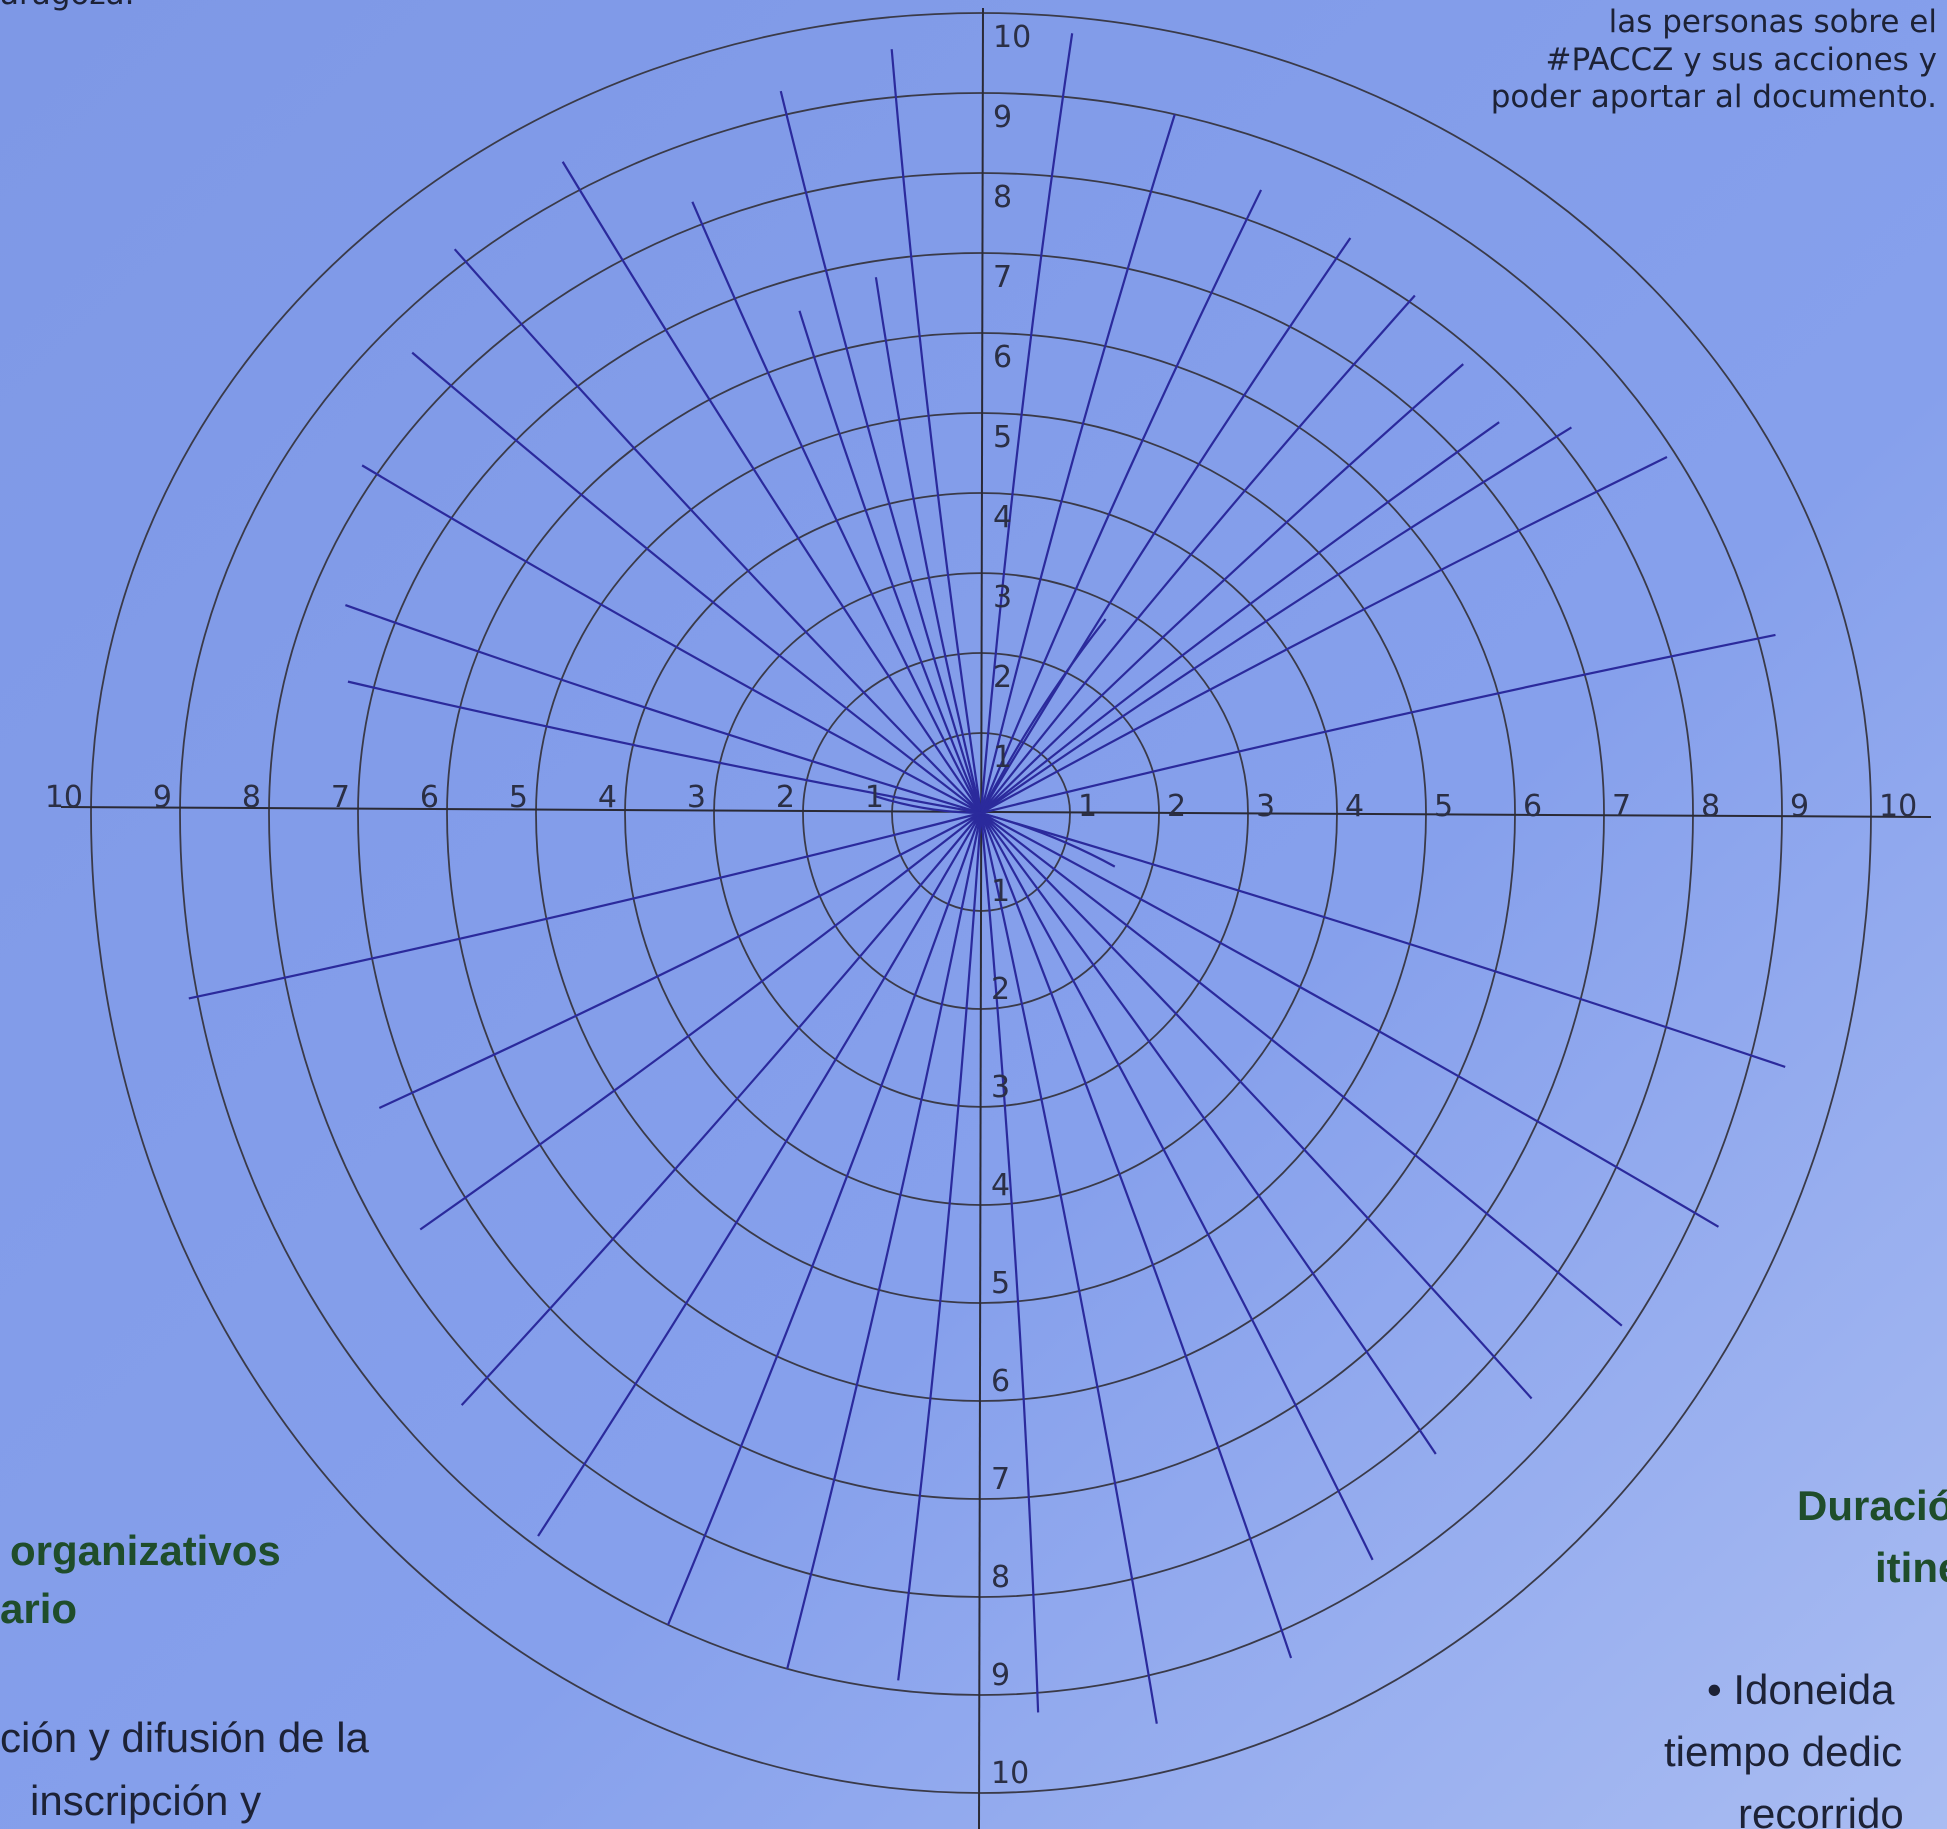 This screenshot has width=1947, height=1829. What do you see at coordinates (67, 6) in the screenshot?
I see `header-text: aragoza.` at bounding box center [67, 6].